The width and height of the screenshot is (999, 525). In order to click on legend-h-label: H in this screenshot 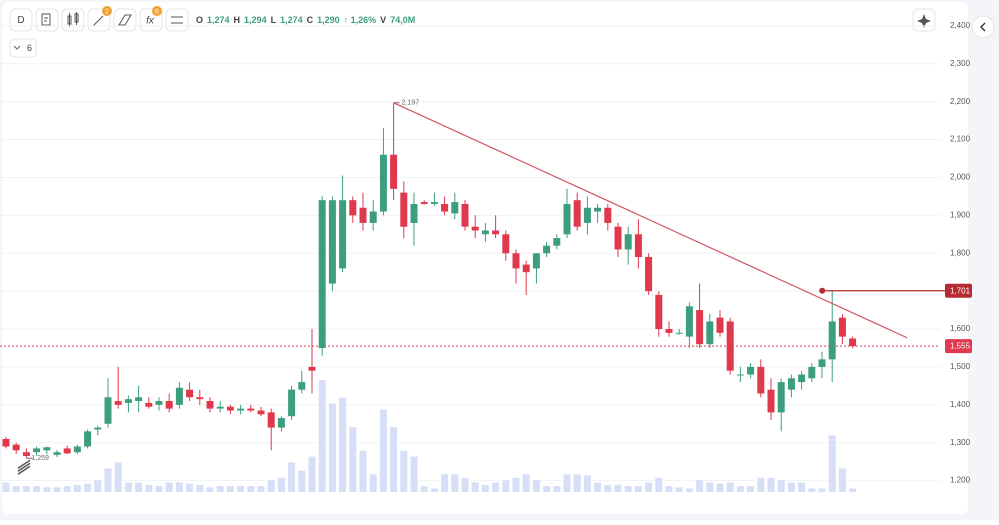, I will do `click(237, 20)`.